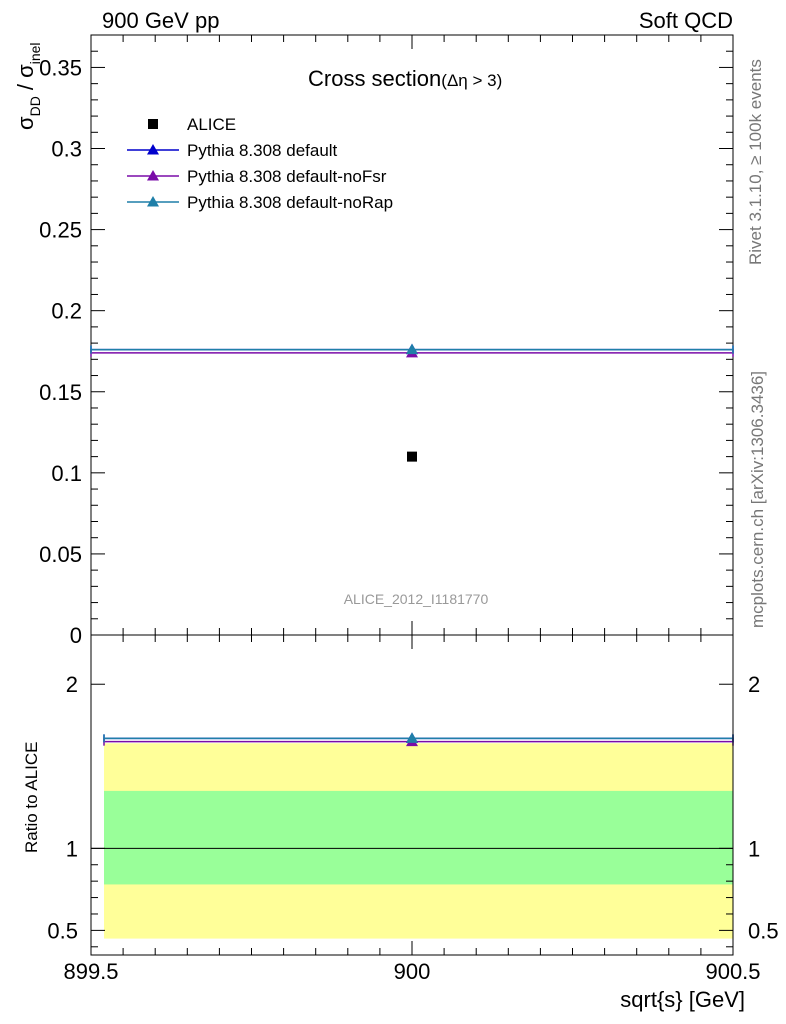  Describe the element at coordinates (60, 230) in the screenshot. I see `y-tick-label: 0.25` at that location.